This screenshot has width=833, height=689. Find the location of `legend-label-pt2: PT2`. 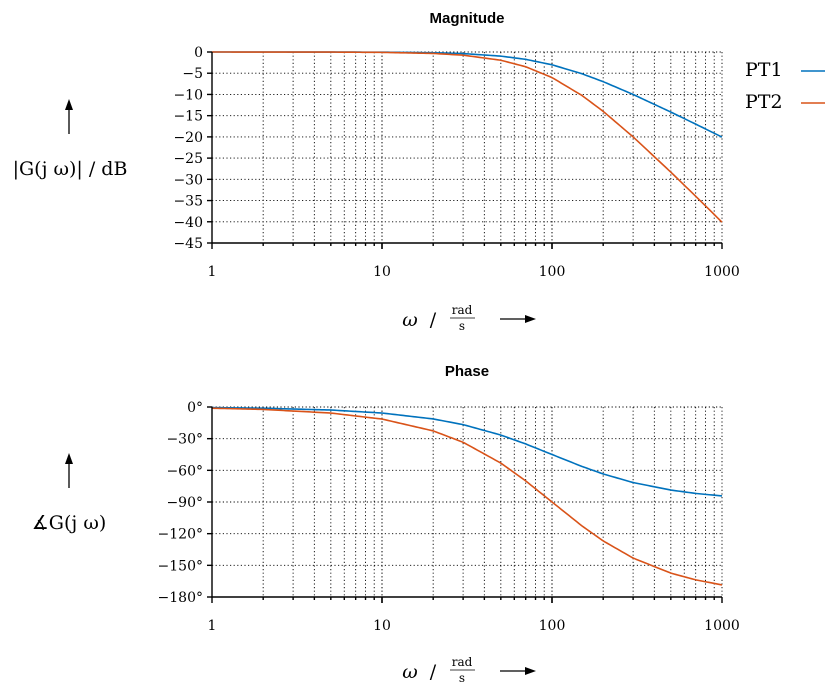

legend-label-pt2: PT2 is located at coordinates (764, 102).